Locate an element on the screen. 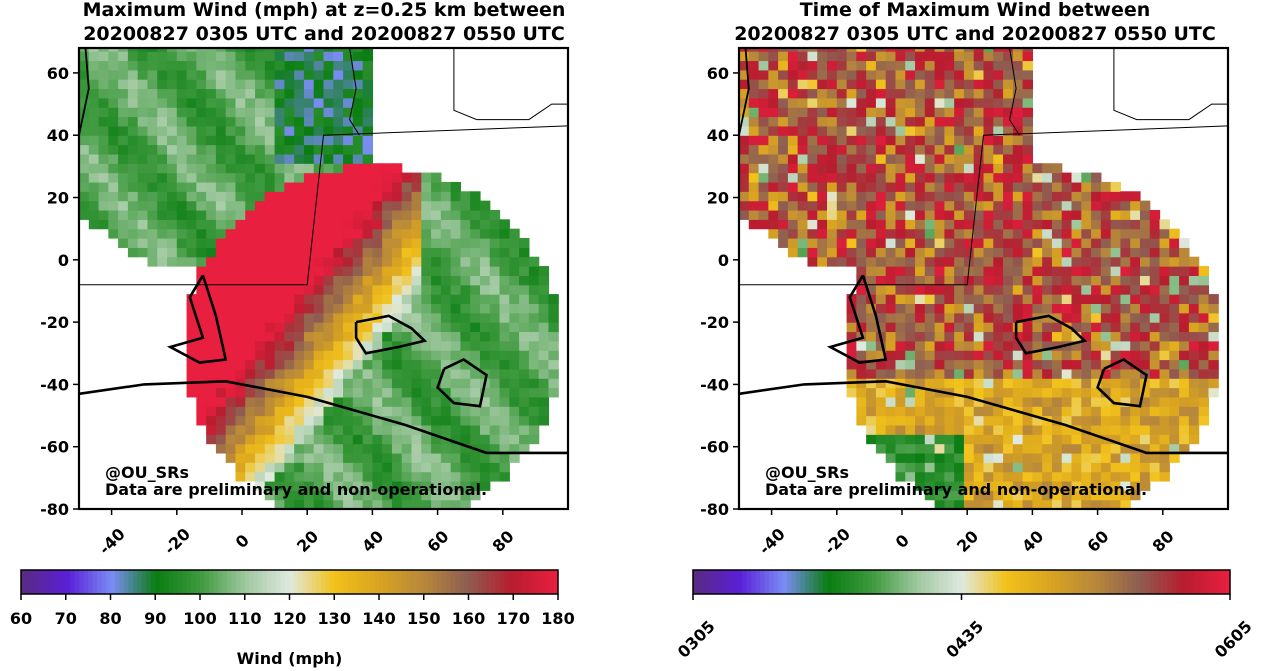  y-tick-label: -60 is located at coordinates (54, 447).